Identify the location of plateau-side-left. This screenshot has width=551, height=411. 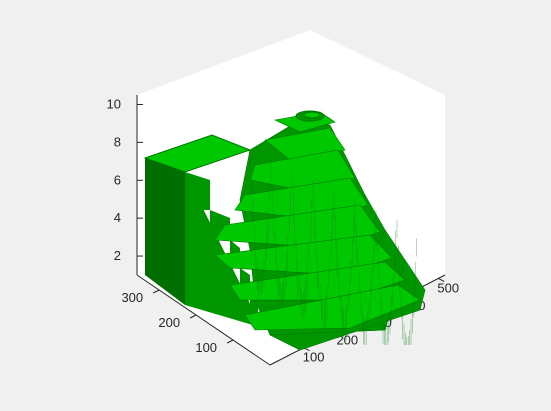
(165, 231).